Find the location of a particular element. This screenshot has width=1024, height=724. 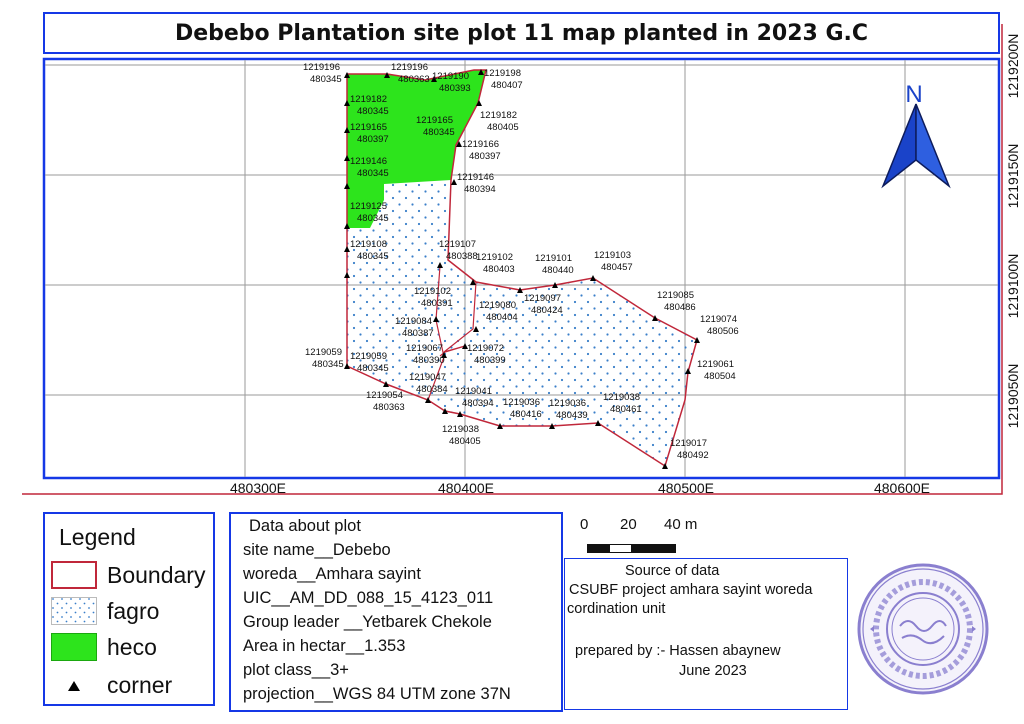

heco-swatch is located at coordinates (74, 647).